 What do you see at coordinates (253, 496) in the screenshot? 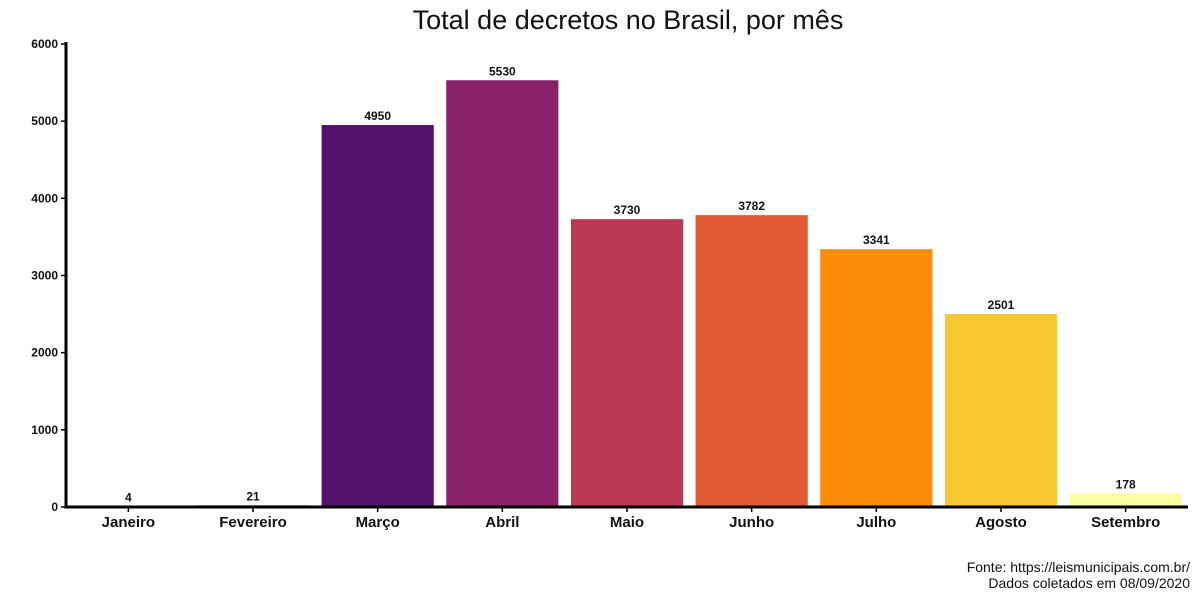
I see `data-label-fevereiro: 21` at bounding box center [253, 496].